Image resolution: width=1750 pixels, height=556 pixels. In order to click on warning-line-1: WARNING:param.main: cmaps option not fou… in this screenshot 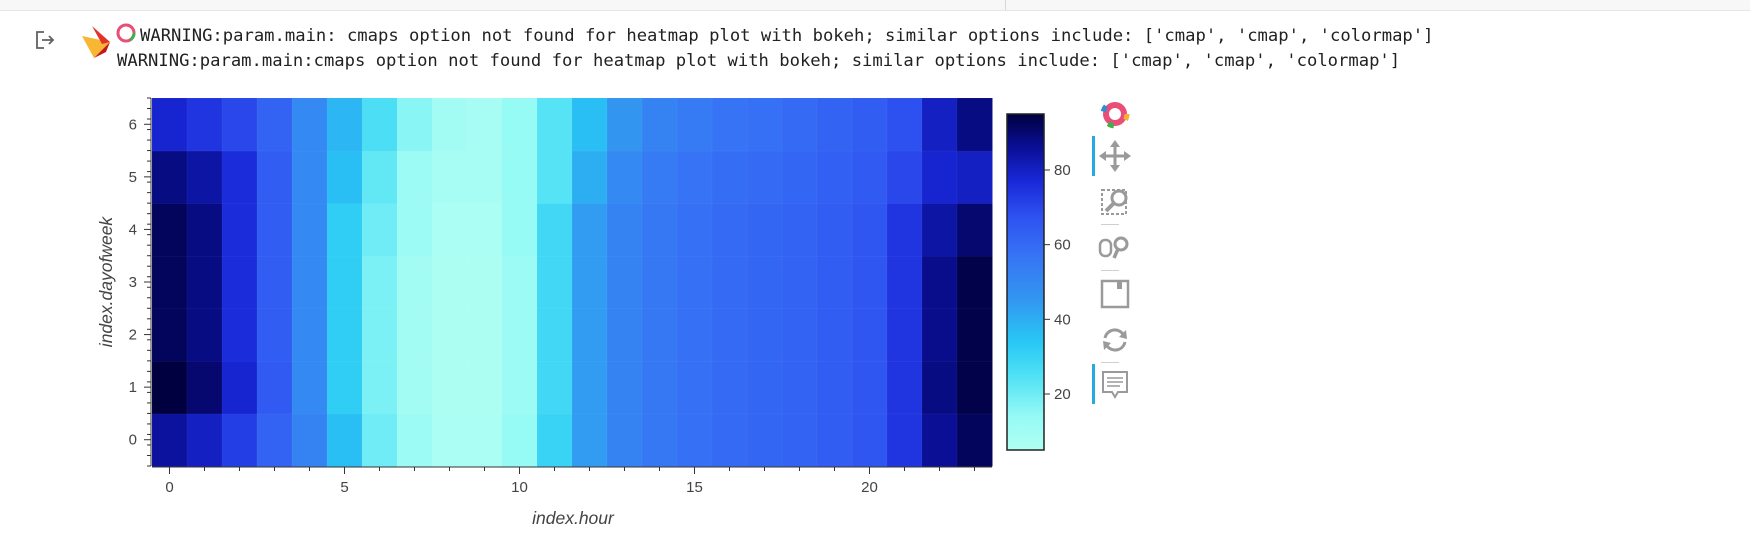, I will do `click(787, 36)`.